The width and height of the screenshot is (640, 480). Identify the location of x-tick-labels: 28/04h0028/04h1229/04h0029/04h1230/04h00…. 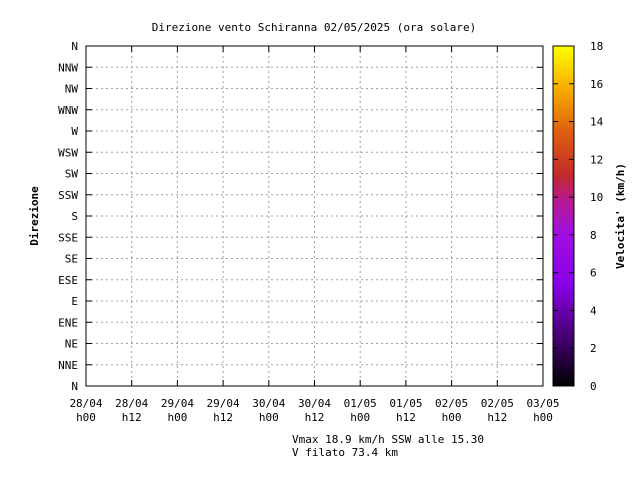
(314, 410).